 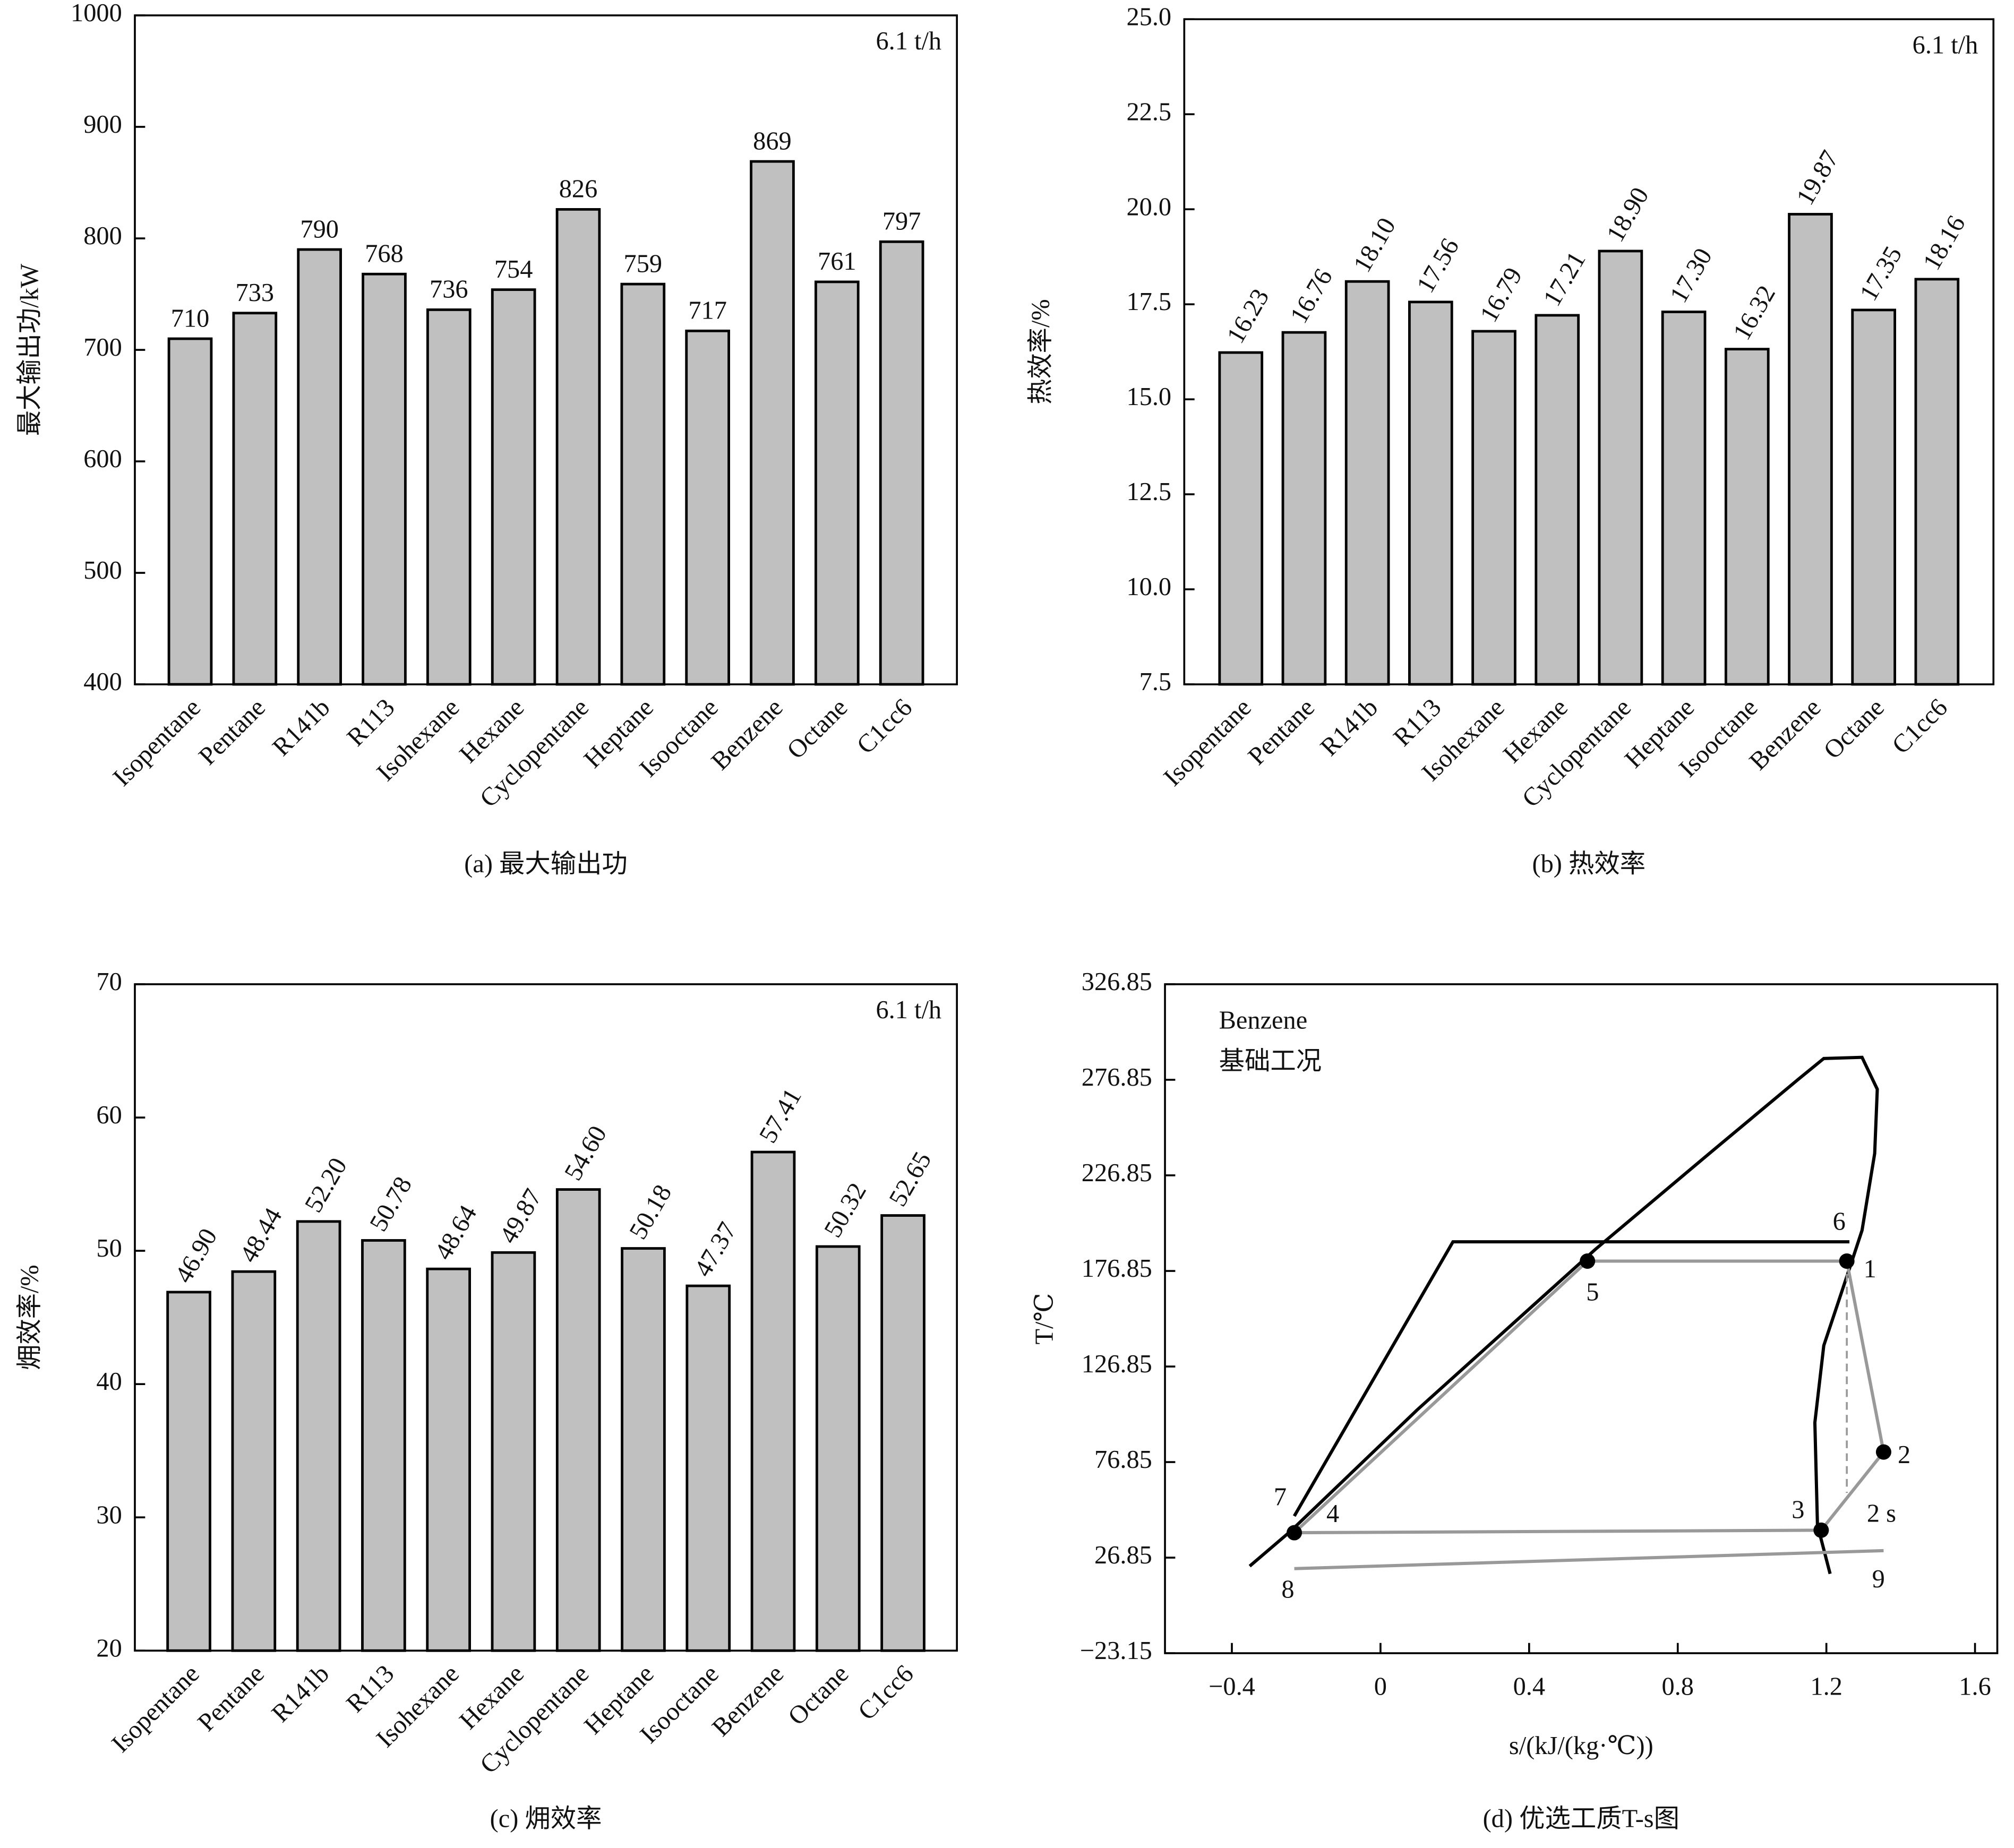 What do you see at coordinates (449, 290) in the screenshot?
I see `data-label: 736` at bounding box center [449, 290].